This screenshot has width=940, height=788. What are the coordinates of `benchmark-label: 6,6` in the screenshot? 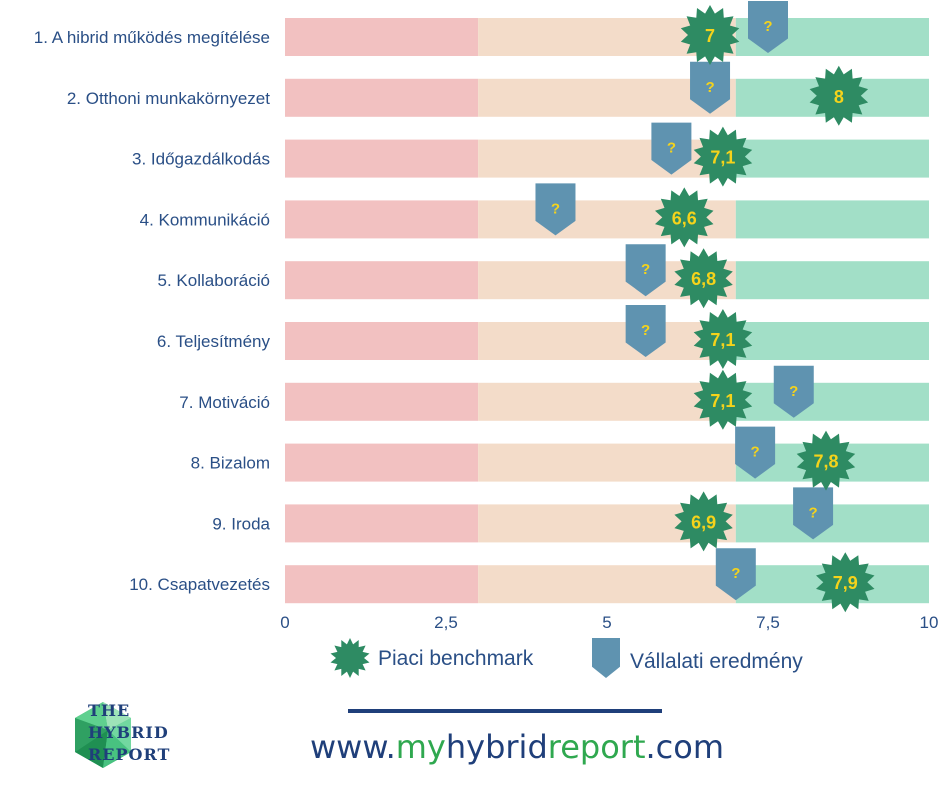 It's located at (684, 218).